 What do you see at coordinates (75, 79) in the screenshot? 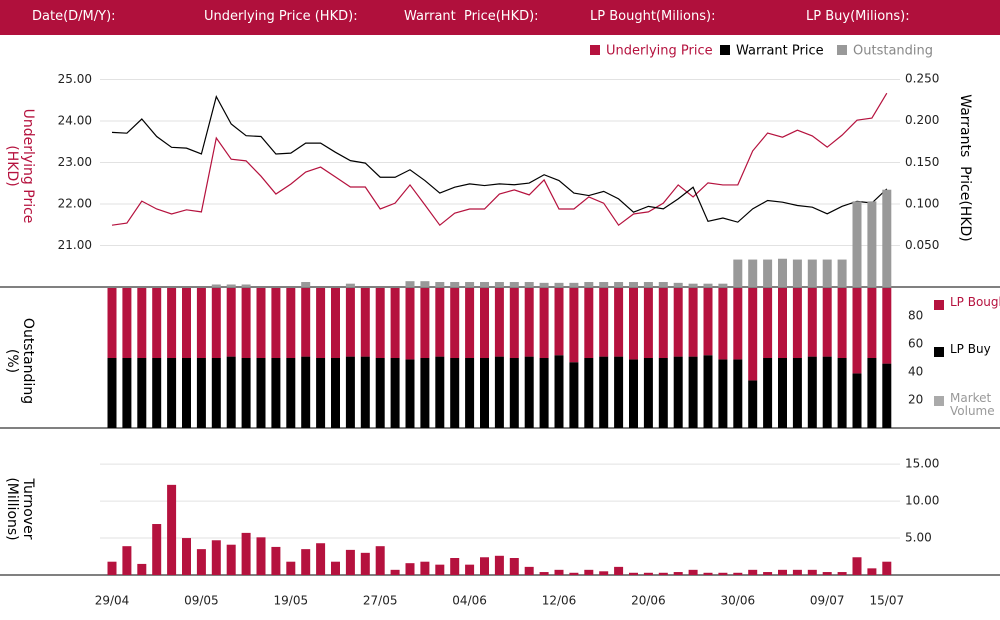
I see `tick-label: 25.00` at bounding box center [75, 79].